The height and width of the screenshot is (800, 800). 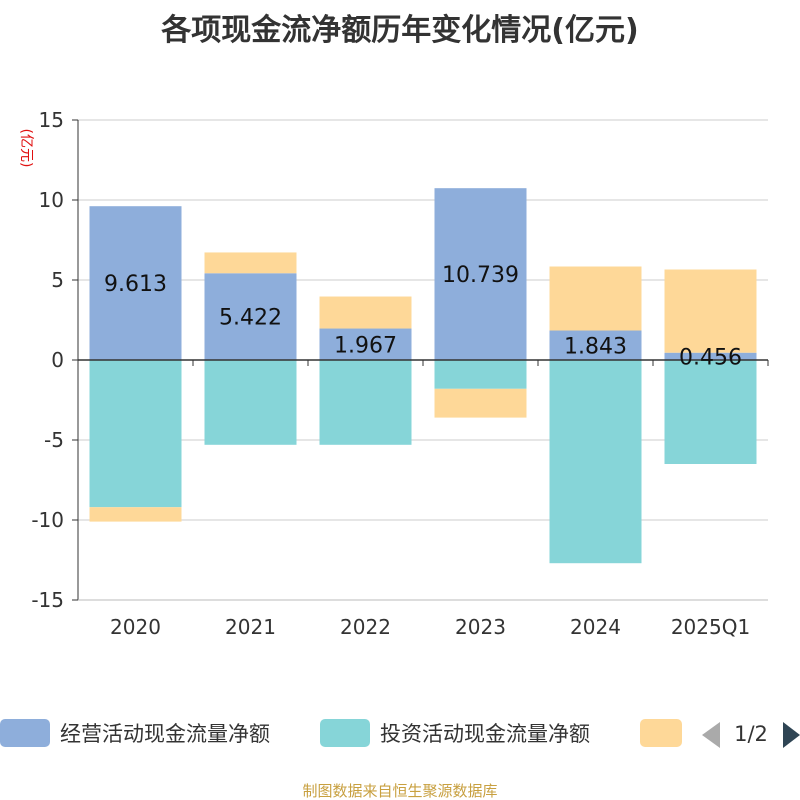 What do you see at coordinates (399, 791) in the screenshot?
I see `data-source-note: 制图数据来自恒生聚源数据库` at bounding box center [399, 791].